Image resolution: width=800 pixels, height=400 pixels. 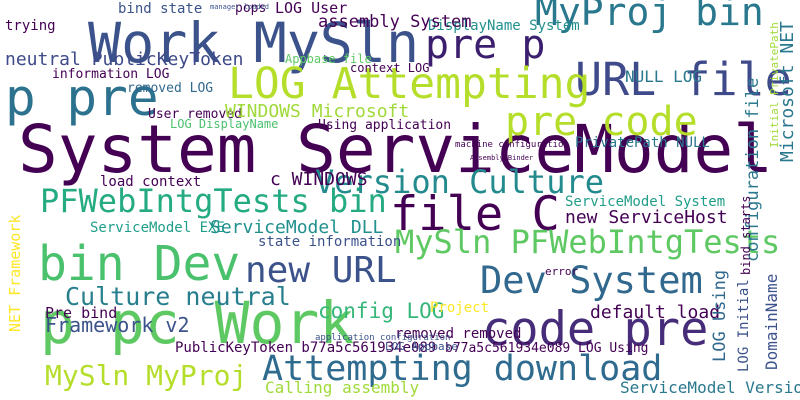 I want to click on word: MySln MyProj, so click(x=146, y=375).